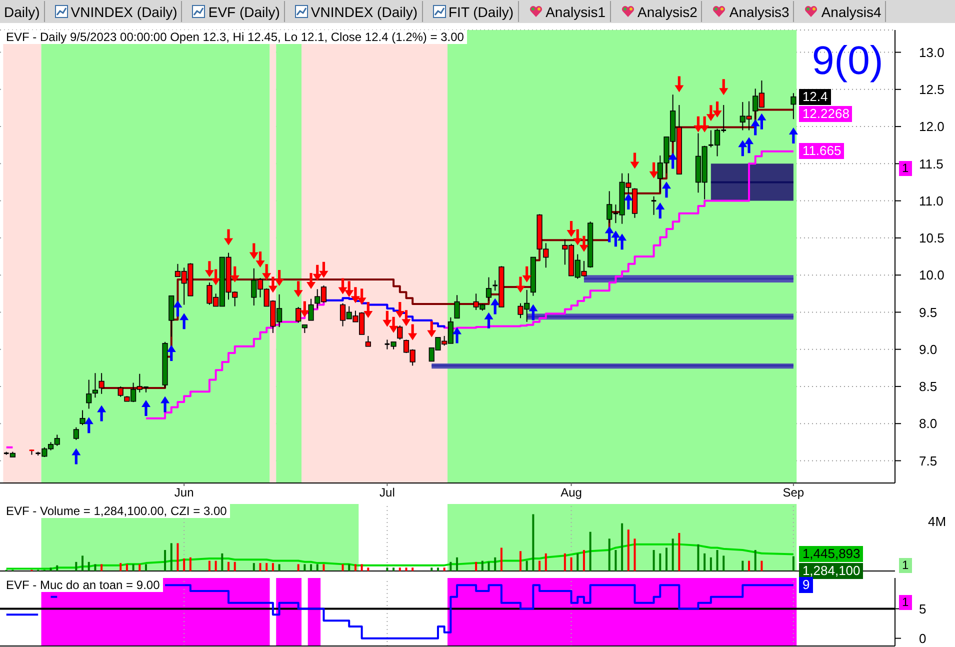 Image resolution: width=955 pixels, height=647 pixels. I want to click on y-tick-label: 11.0, so click(931, 200).